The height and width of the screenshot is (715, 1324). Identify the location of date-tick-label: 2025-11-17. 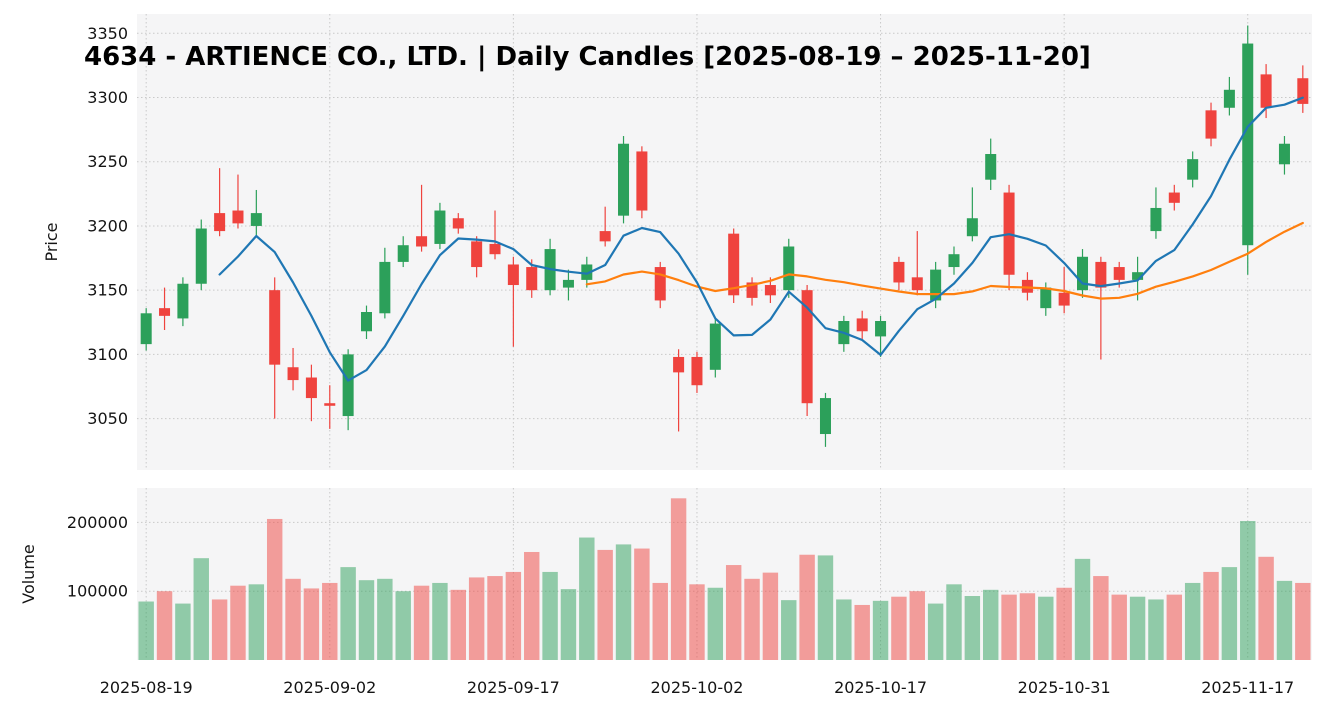
(1247, 687).